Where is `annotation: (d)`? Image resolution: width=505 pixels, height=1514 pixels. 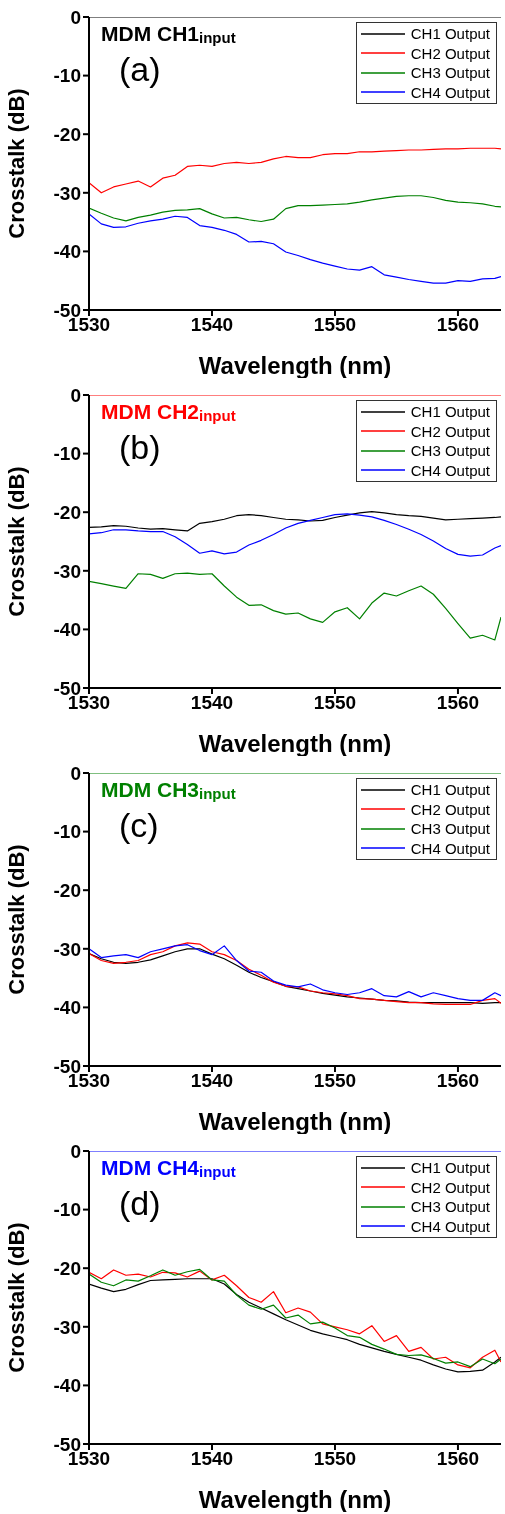
annotation: (d) is located at coordinates (140, 1203).